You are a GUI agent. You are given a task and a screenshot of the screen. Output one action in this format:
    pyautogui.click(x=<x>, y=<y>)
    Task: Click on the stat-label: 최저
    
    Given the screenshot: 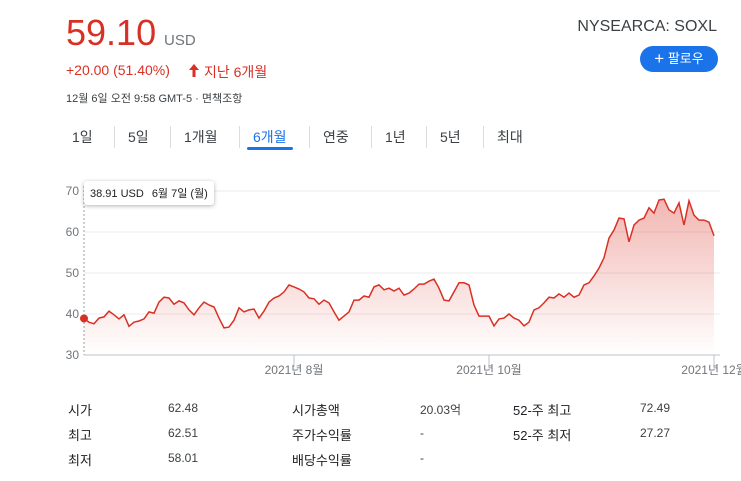 What is the action you would take?
    pyautogui.click(x=80, y=460)
    